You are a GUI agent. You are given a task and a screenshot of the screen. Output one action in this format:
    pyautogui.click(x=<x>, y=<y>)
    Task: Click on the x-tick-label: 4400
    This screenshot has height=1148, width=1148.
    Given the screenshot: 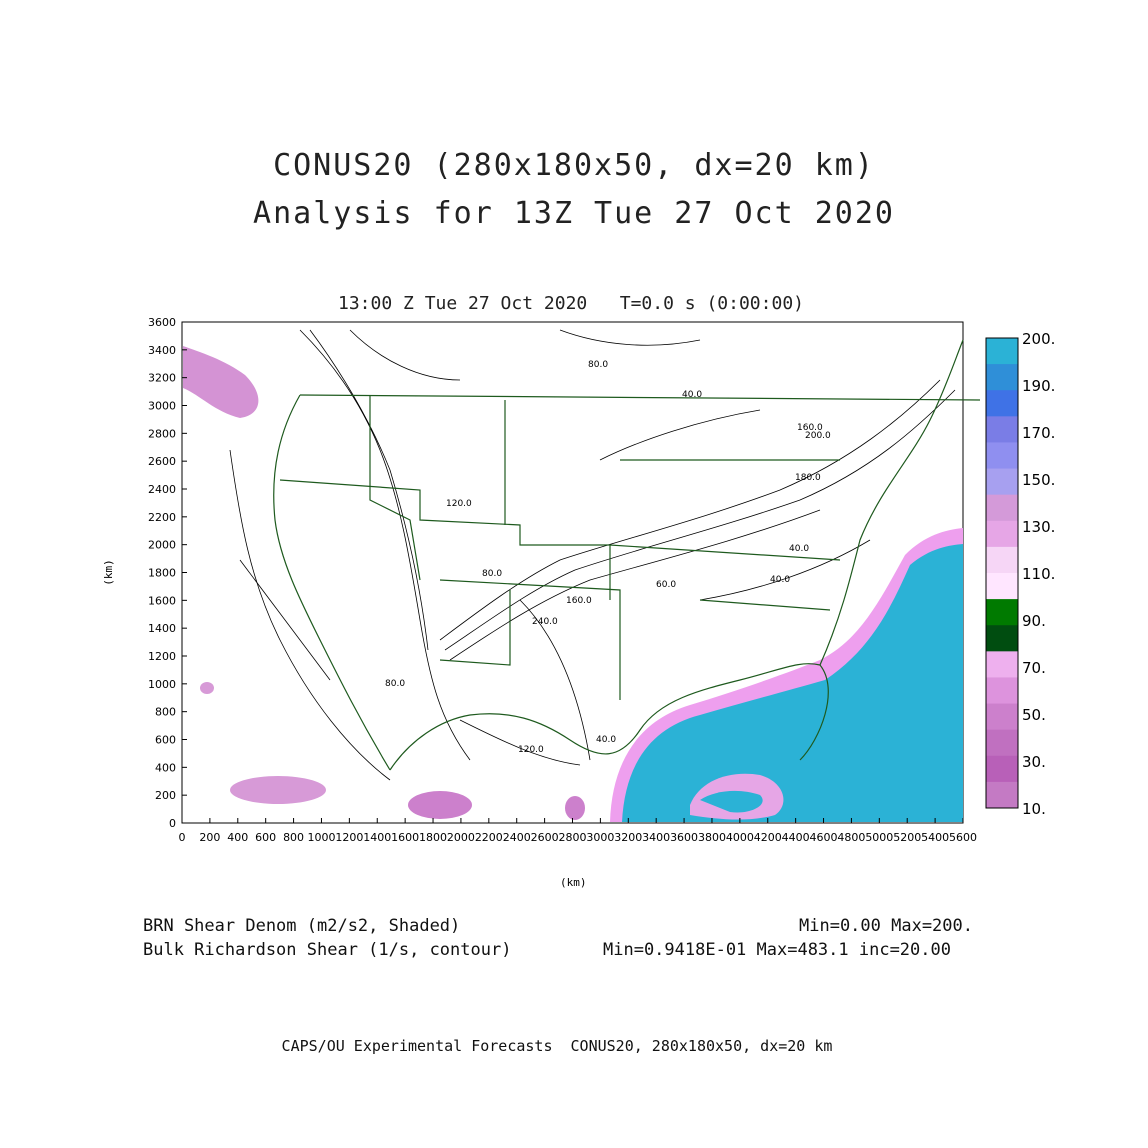 What is the action you would take?
    pyautogui.click(x=796, y=837)
    